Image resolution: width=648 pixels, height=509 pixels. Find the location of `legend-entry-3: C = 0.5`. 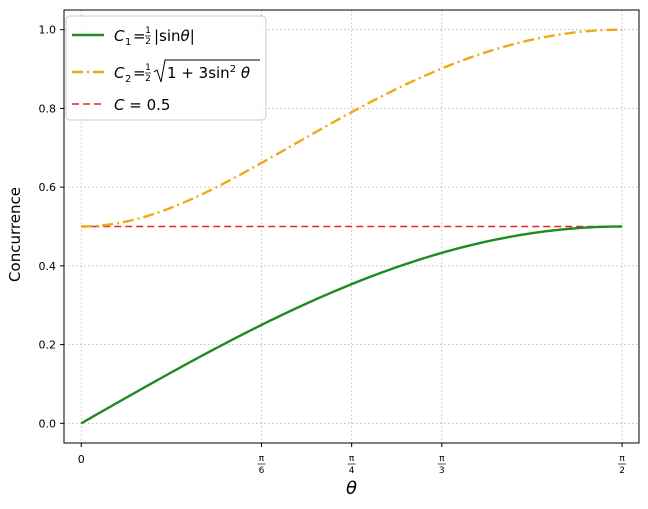

legend-entry-3: C = 0.5 is located at coordinates (142, 105).